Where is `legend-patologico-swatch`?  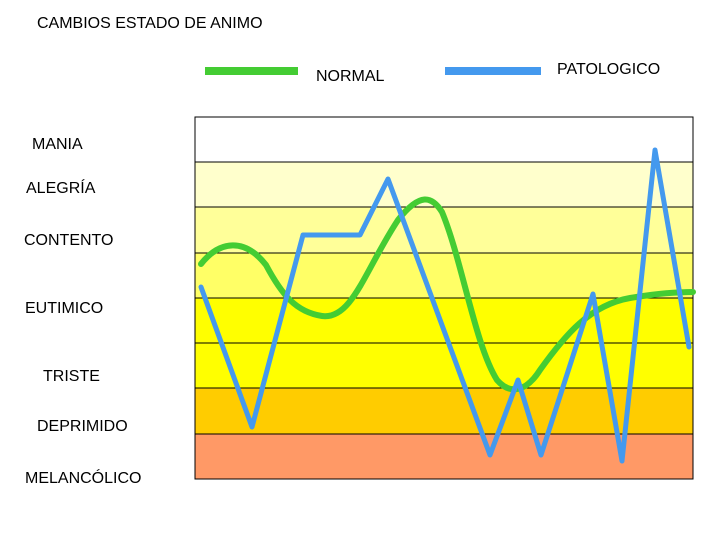
legend-patologico-swatch is located at coordinates (493, 71).